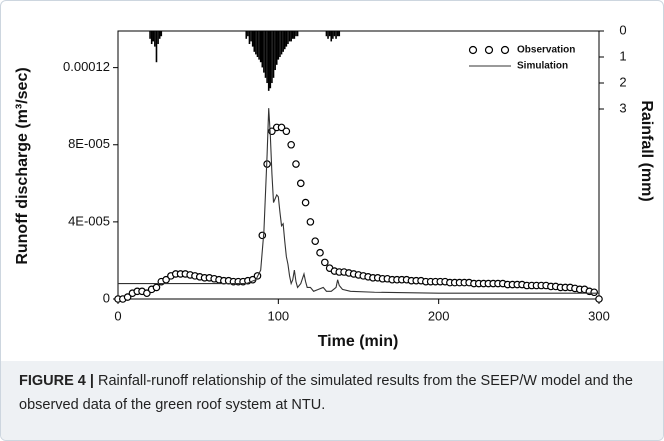  Describe the element at coordinates (89, 143) in the screenshot. I see `y-tick-label: 8E-005` at that location.